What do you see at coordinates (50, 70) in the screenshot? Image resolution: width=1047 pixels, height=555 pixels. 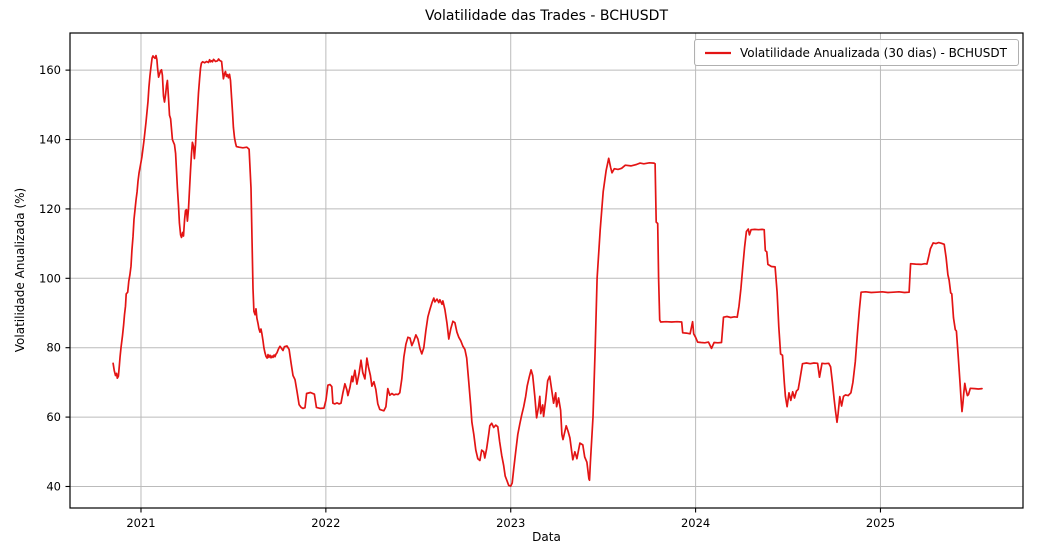 I see `y-tick-label: 160` at bounding box center [50, 70].